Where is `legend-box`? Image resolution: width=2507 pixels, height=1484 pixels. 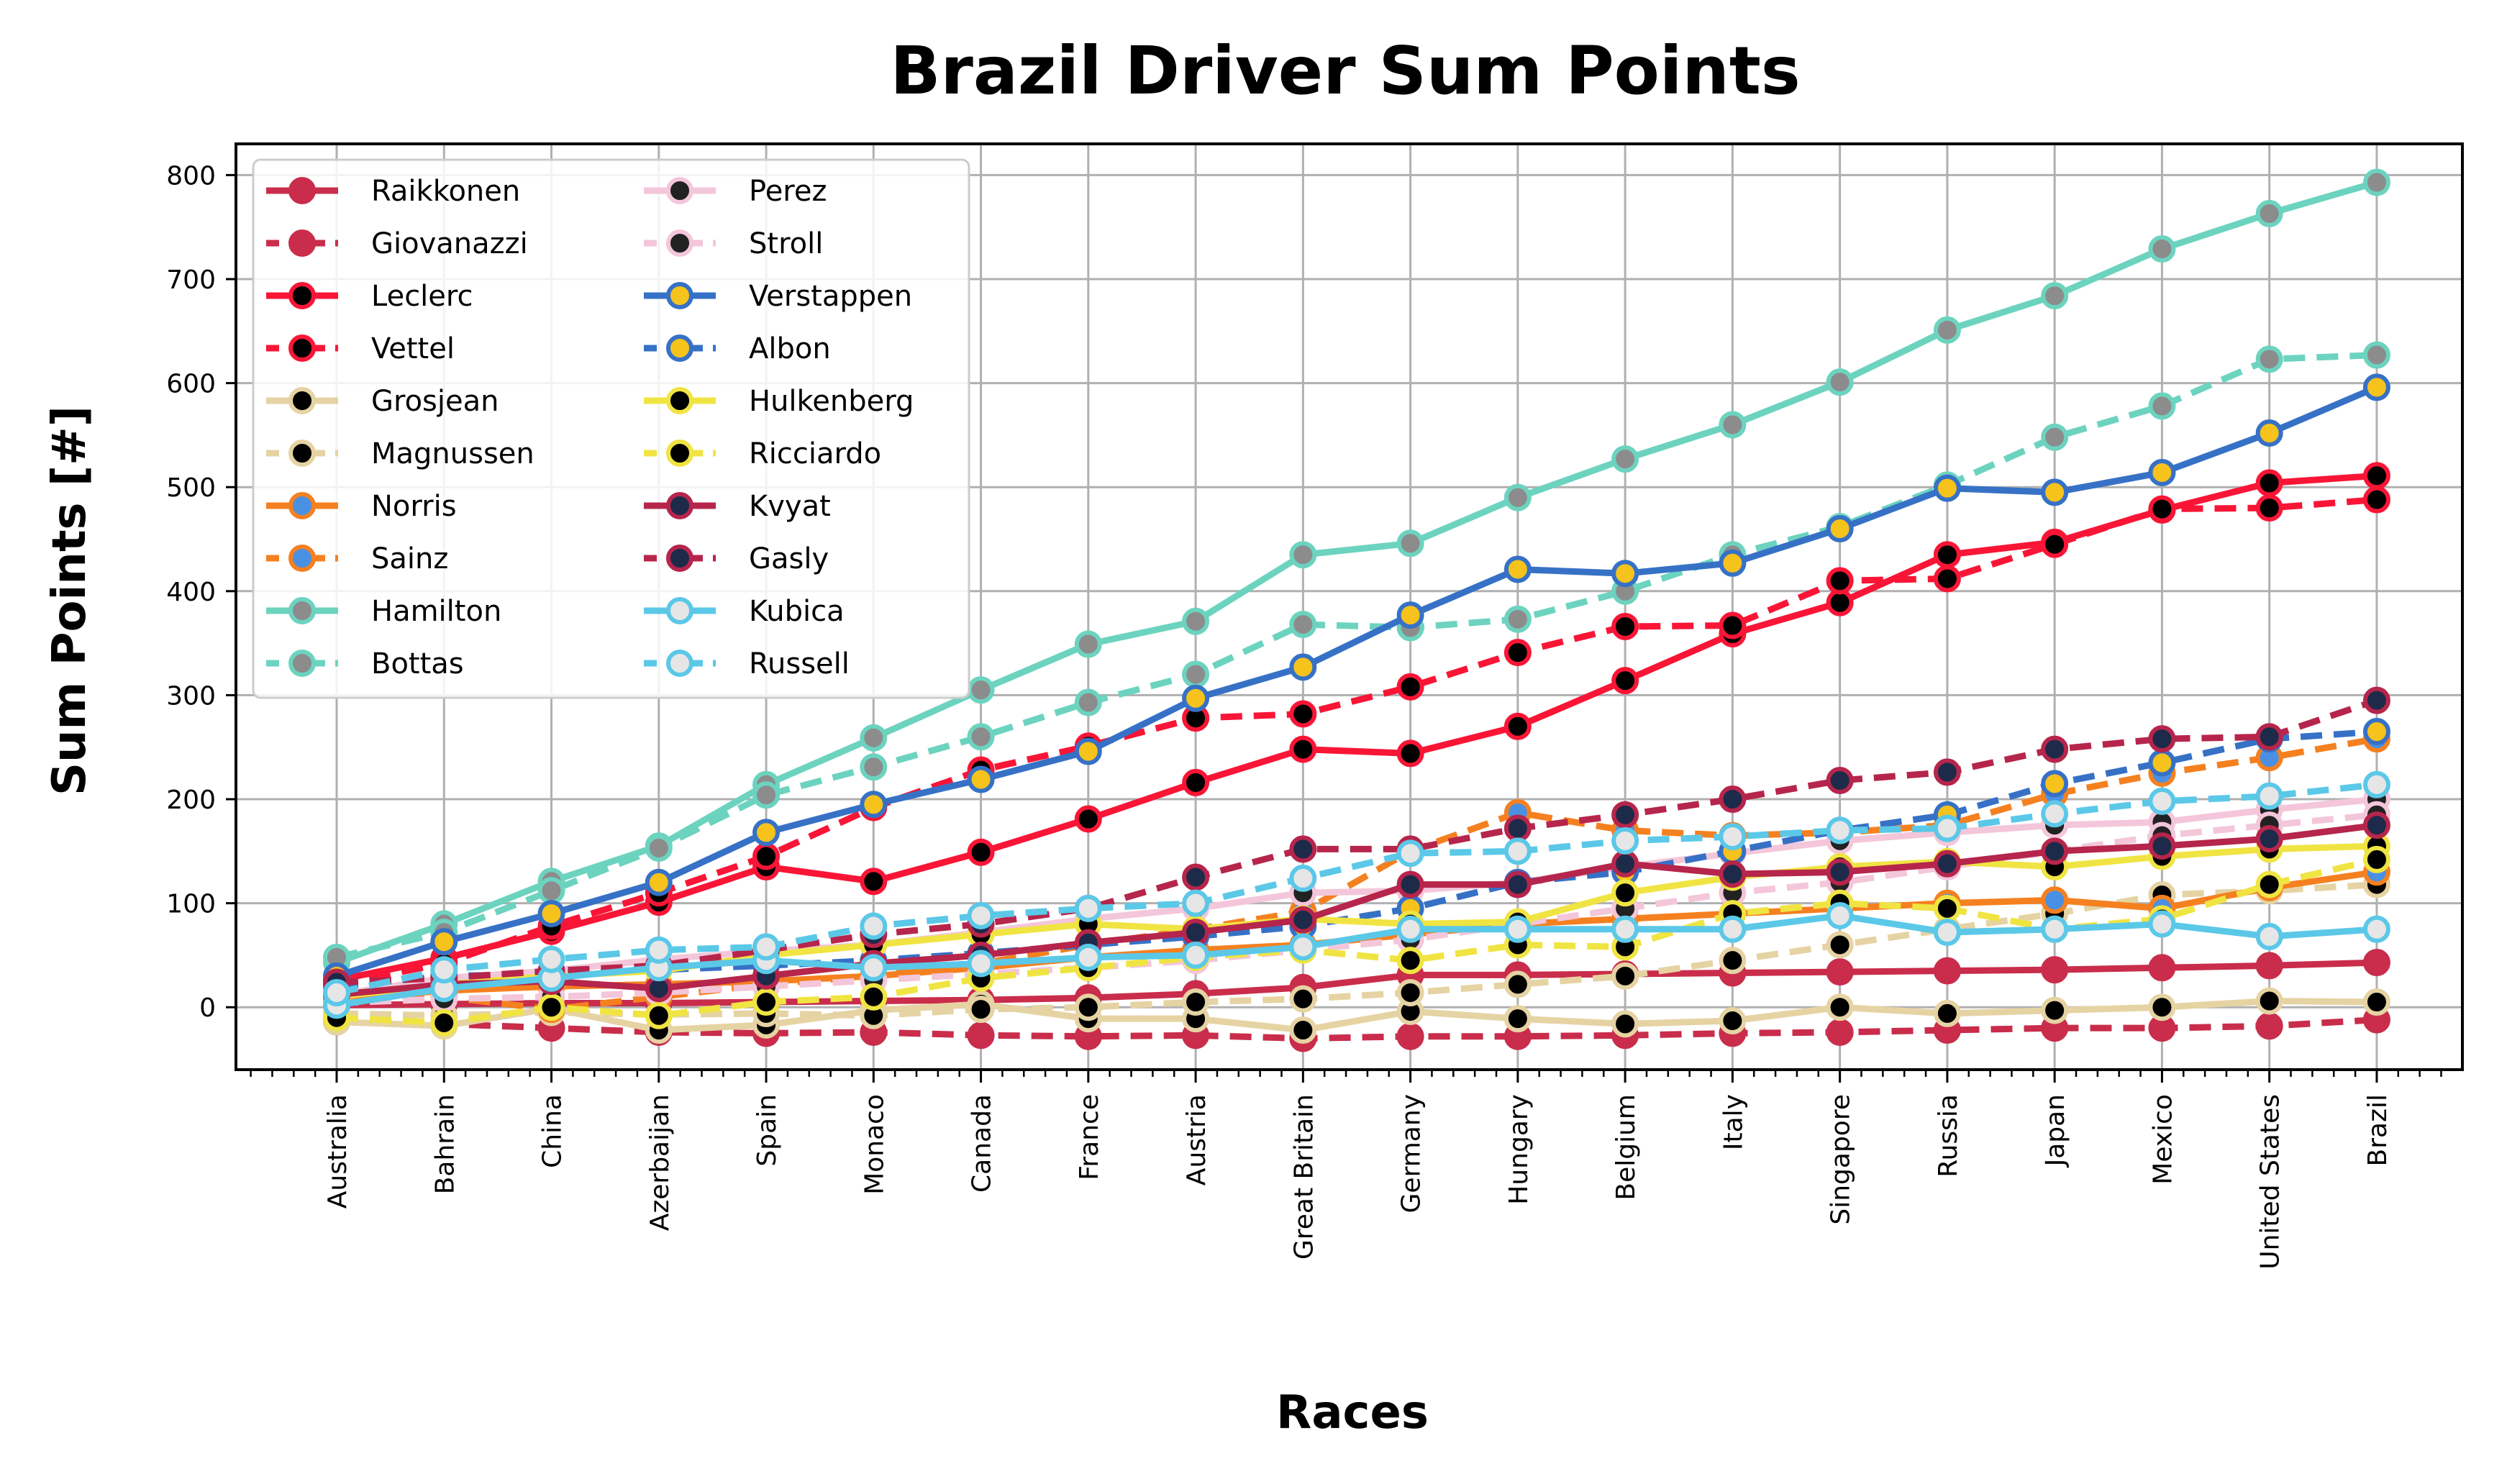 legend-box is located at coordinates (611, 428).